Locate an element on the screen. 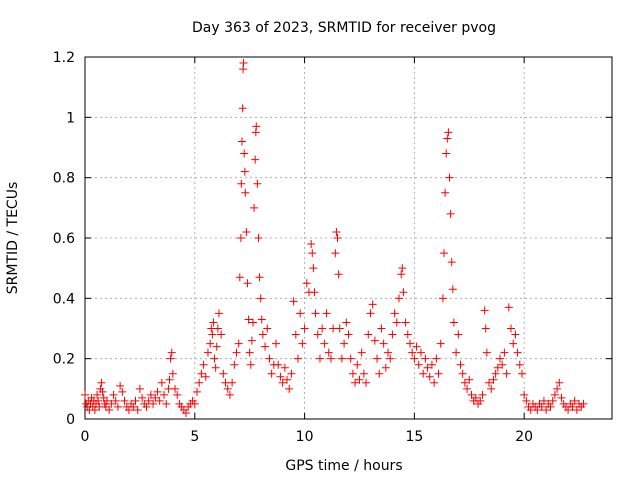 The width and height of the screenshot is (640, 480). y-tick-label: 0.4 is located at coordinates (64, 299).